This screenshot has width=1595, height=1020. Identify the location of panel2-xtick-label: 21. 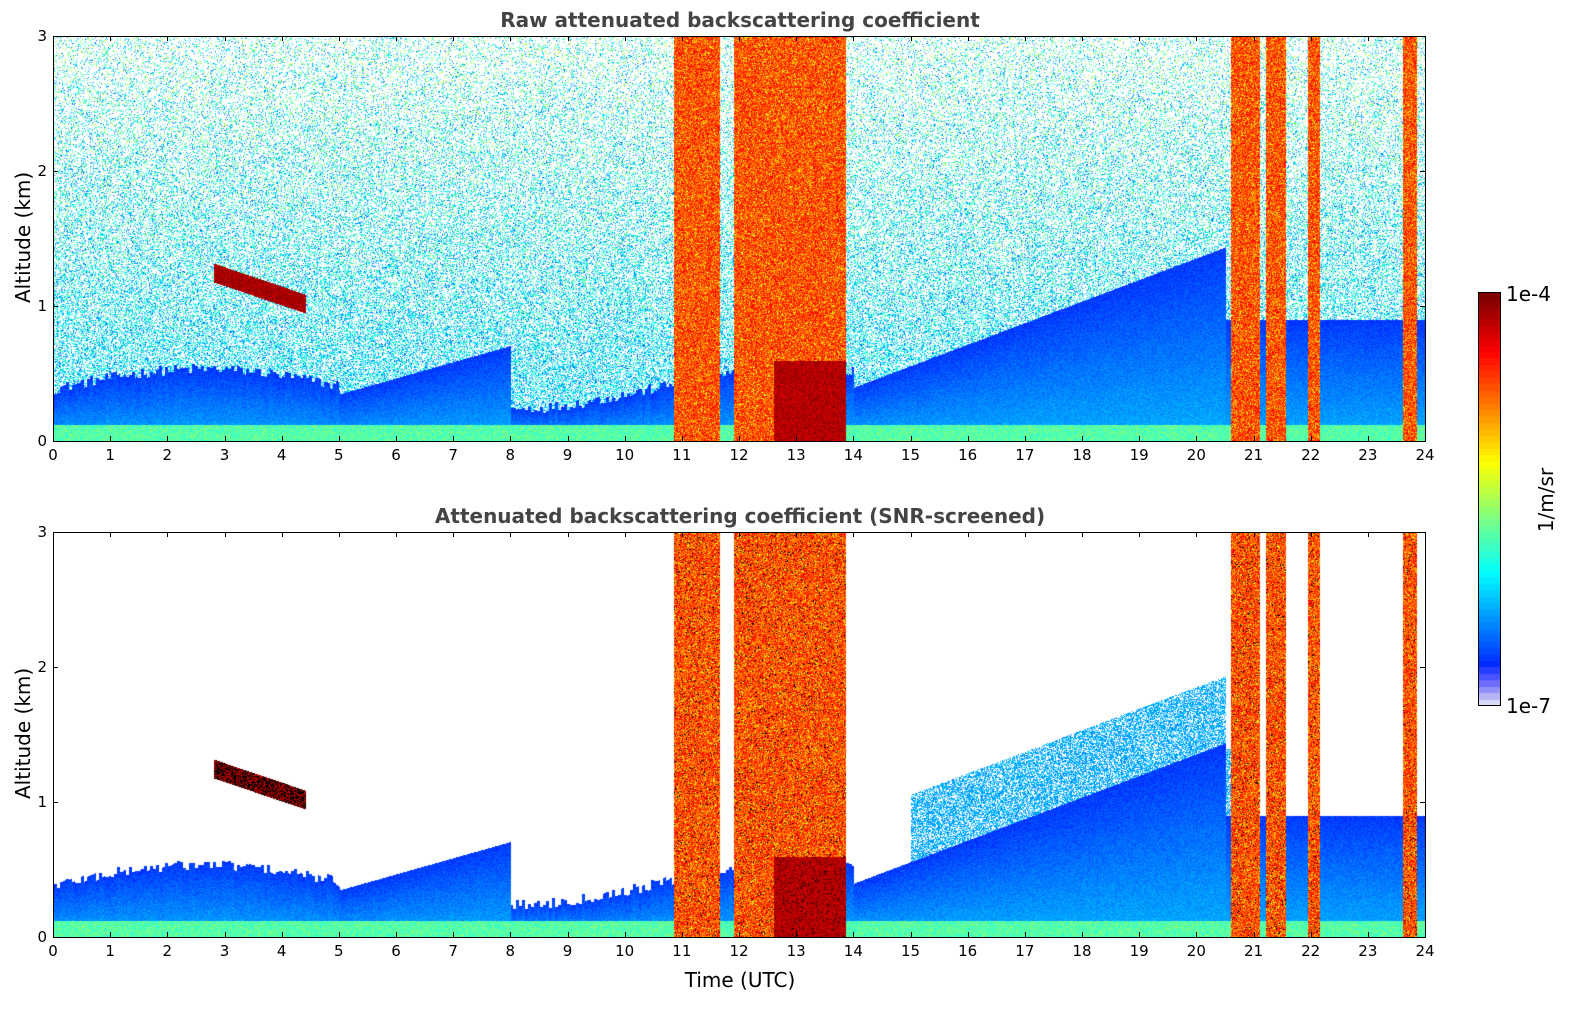
(1253, 951).